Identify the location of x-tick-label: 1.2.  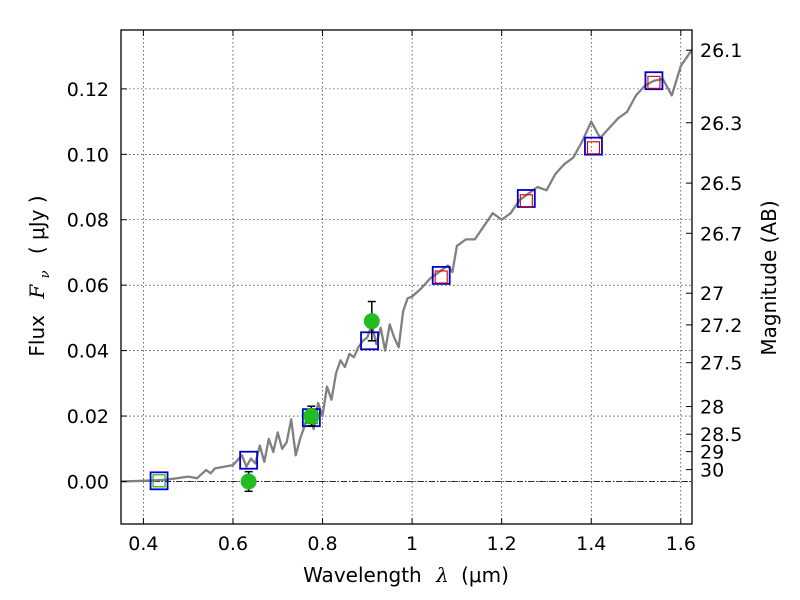
(502, 544).